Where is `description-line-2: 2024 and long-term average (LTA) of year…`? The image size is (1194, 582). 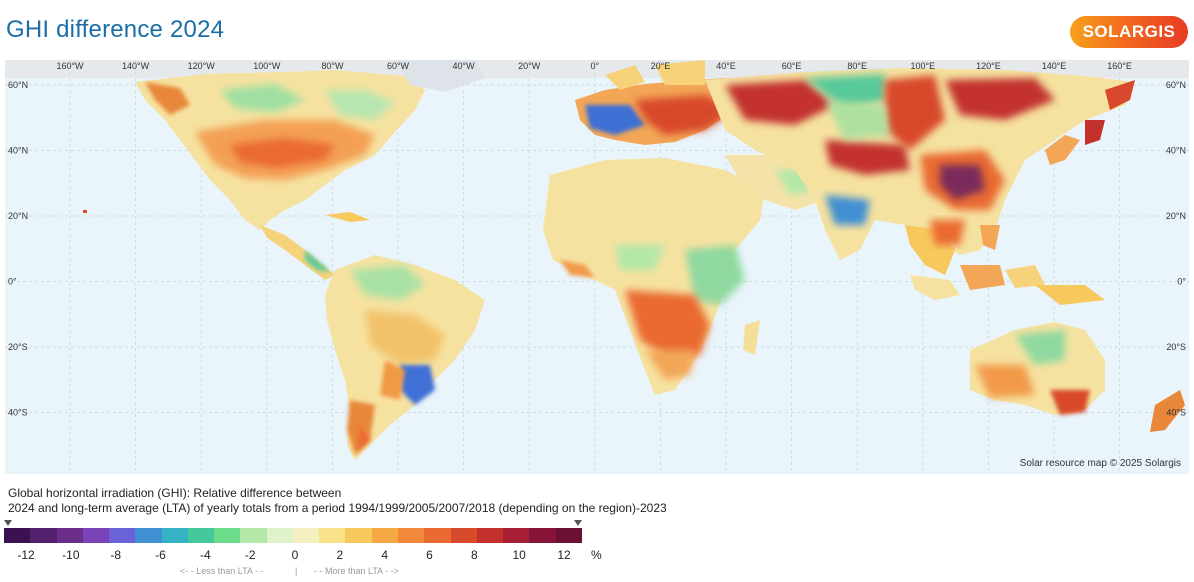 description-line-2: 2024 and long-term average (LTA) of year… is located at coordinates (337, 508).